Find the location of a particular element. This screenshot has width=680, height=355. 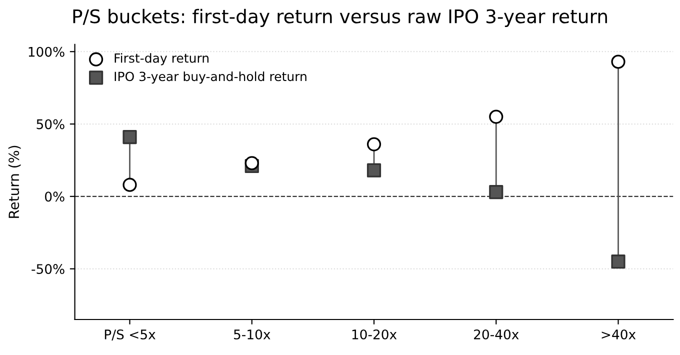

y-axis-title: Return (%) is located at coordinates (14, 182).